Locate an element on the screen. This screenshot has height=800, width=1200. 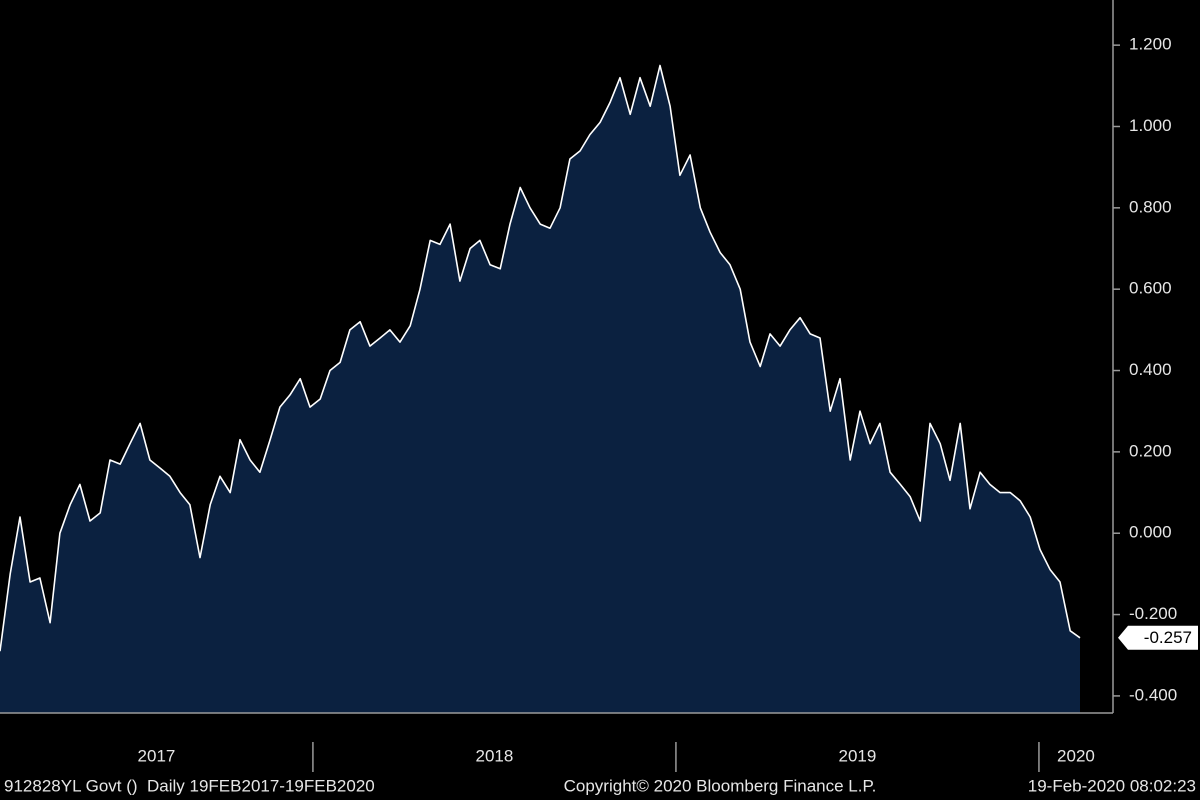
y-tick-label: 0.600 is located at coordinates (1150, 288).